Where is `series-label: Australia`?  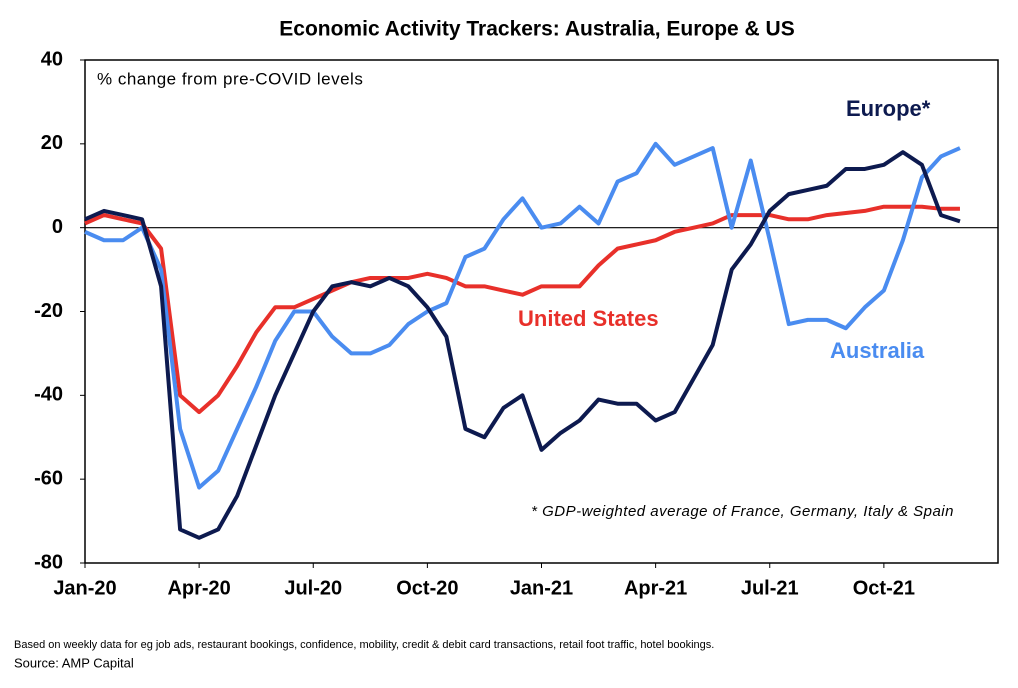
series-label: Australia is located at coordinates (877, 350).